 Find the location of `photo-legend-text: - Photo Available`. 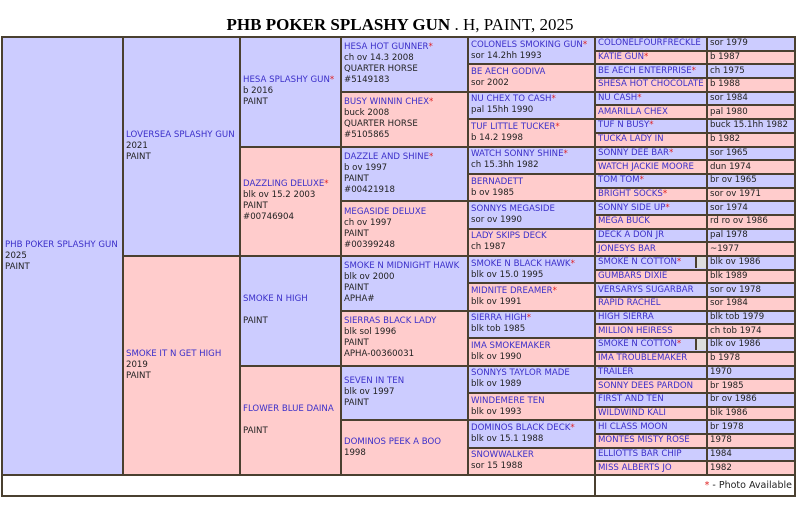

photo-legend-text: - Photo Available is located at coordinates (750, 485).